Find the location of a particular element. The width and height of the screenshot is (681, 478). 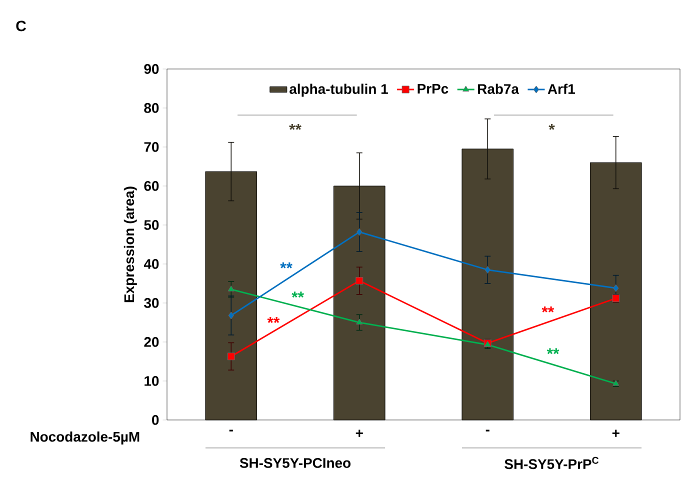

y-tick-label: 40 is located at coordinates (151, 264).